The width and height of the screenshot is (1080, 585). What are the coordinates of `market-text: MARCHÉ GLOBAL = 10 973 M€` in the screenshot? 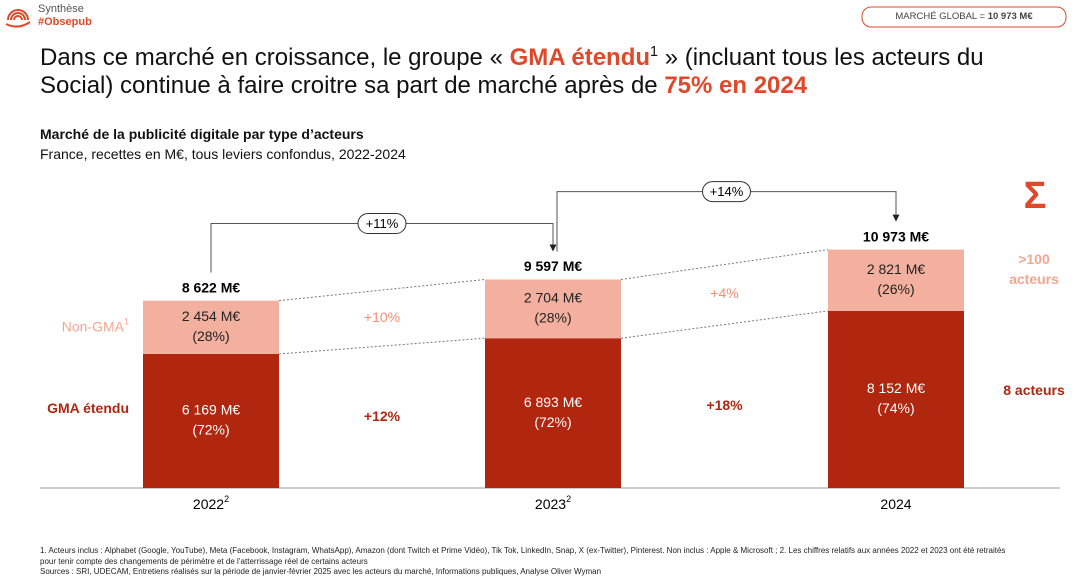 It's located at (964, 17).